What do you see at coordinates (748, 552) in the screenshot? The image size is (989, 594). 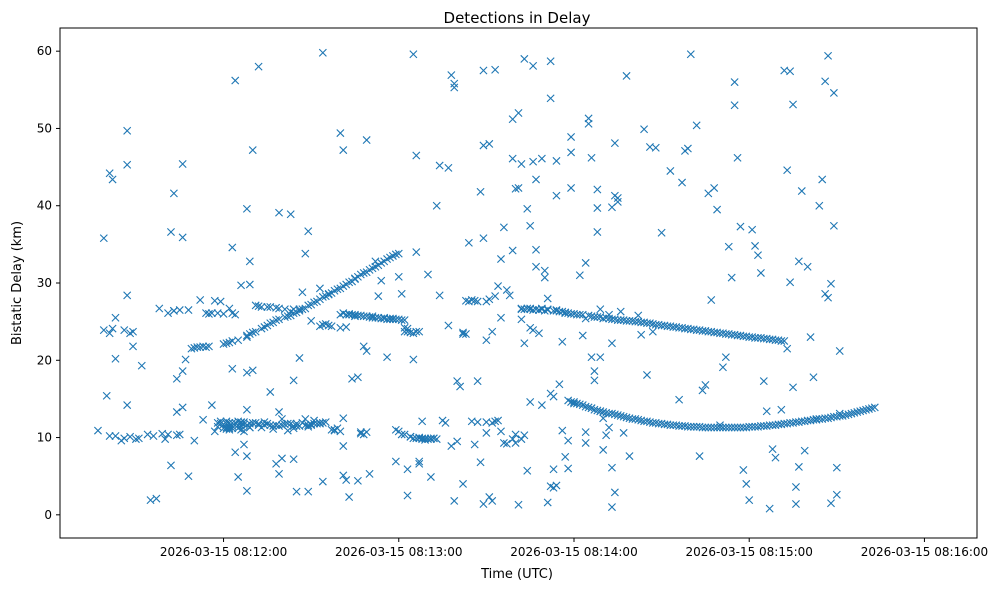 I see `x-tick-label: 2026-03-15 08:15:00` at bounding box center [748, 552].